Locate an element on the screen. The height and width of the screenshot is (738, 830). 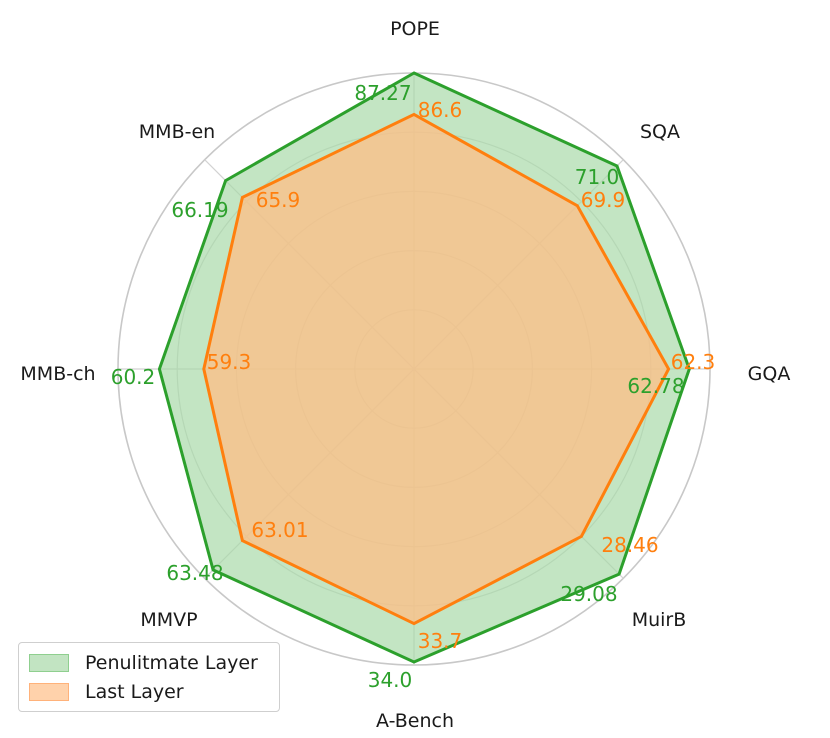
value-label-last-gqa: 62.3 is located at coordinates (693, 362).